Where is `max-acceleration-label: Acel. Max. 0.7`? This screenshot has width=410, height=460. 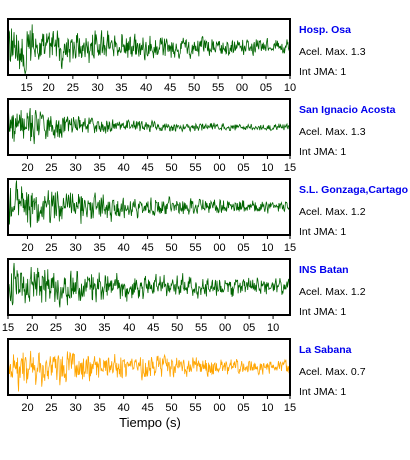
max-acceleration-label: Acel. Max. 0.7 is located at coordinates (332, 372).